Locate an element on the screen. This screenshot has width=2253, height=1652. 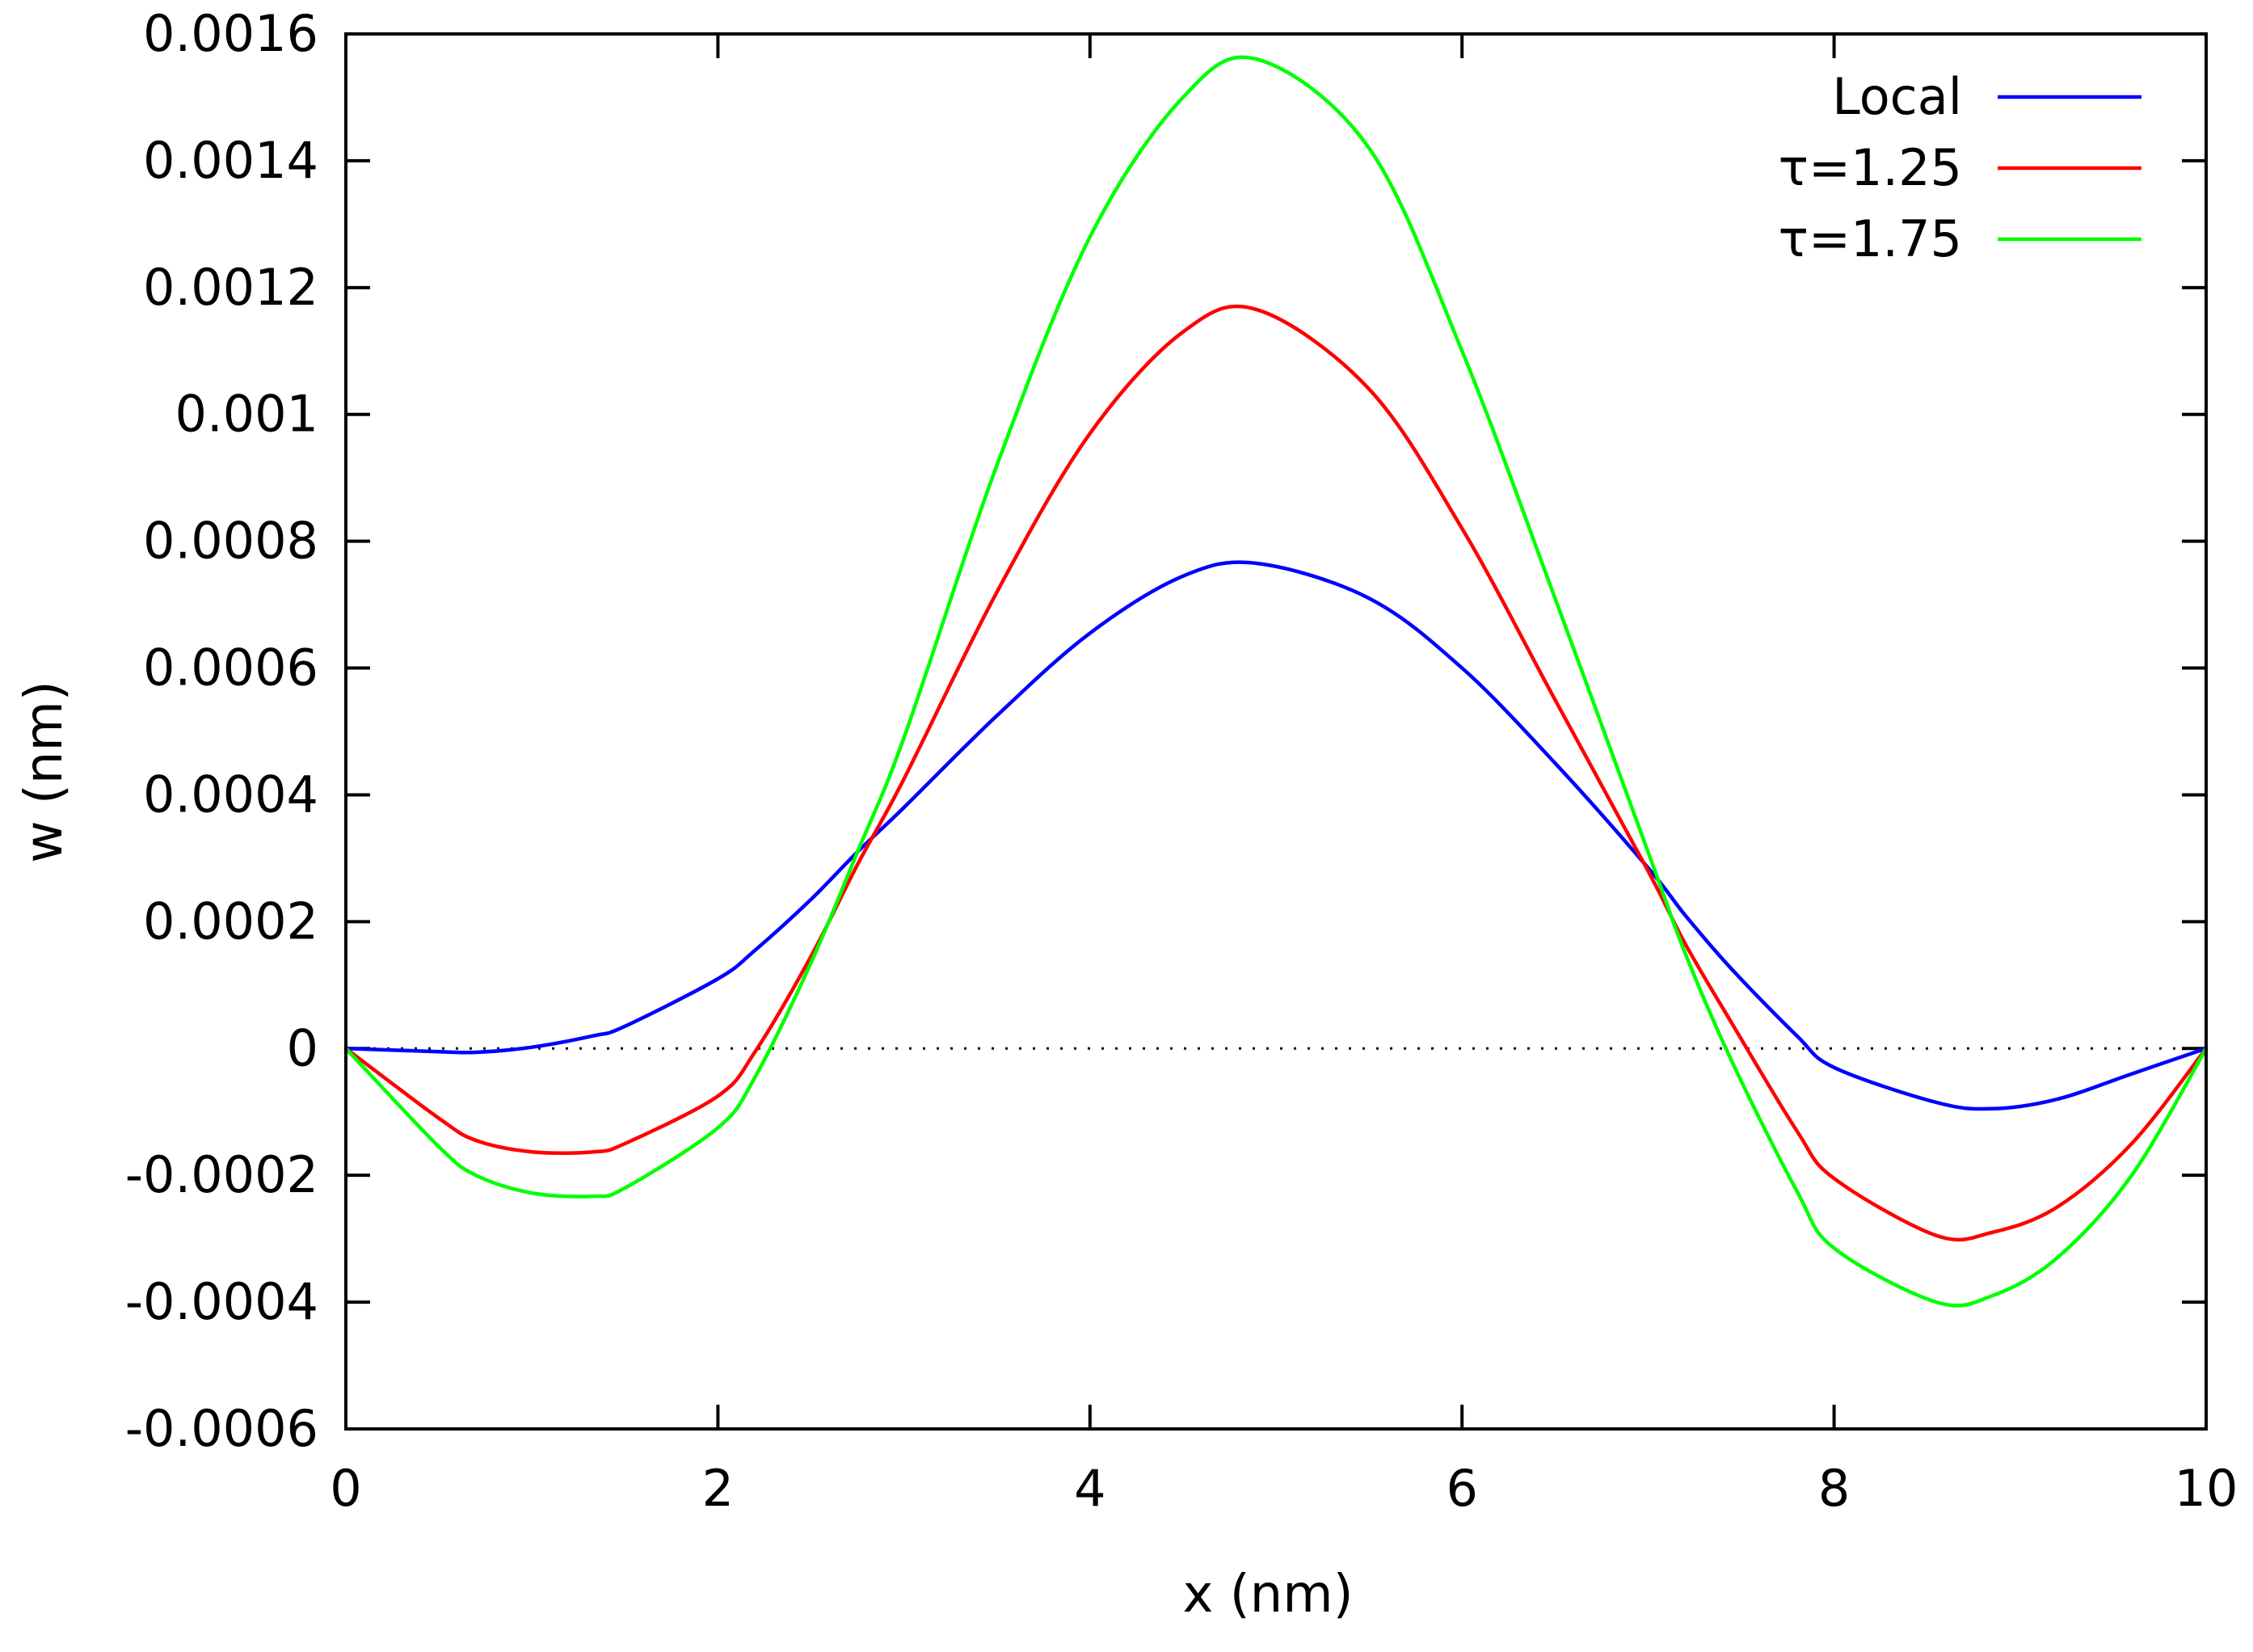
y-tick-label: 0.0016 is located at coordinates (230, 34).